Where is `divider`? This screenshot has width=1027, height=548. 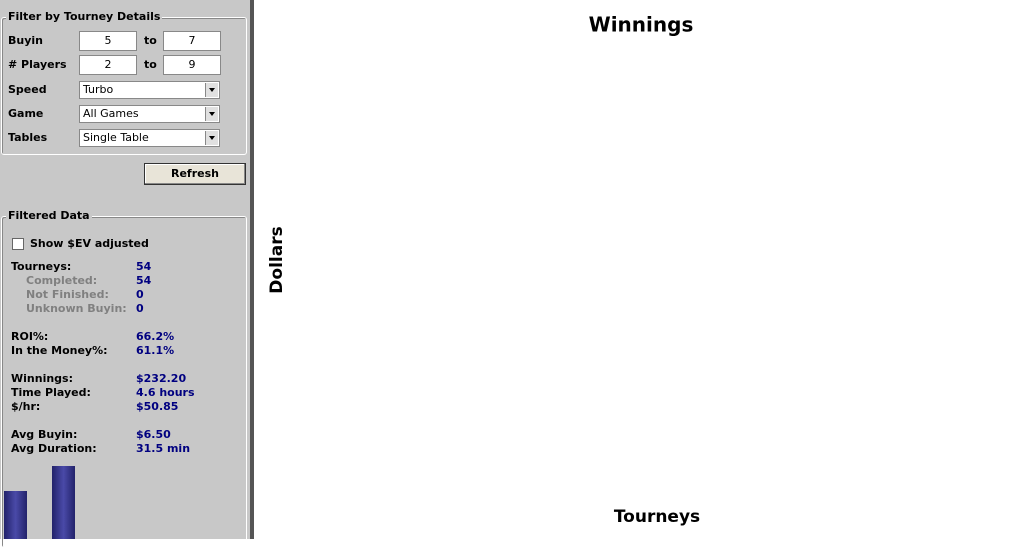
divider is located at coordinates (252, 269).